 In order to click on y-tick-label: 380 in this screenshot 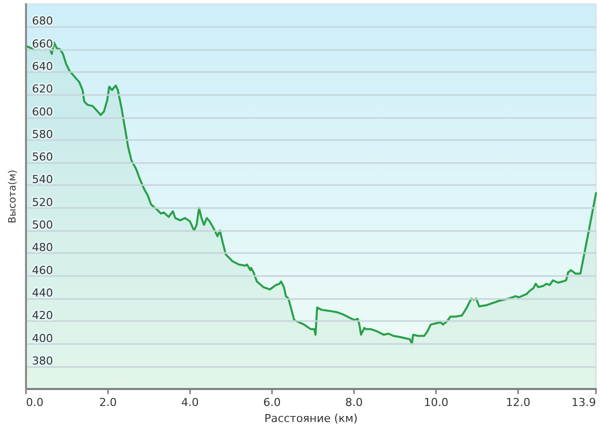, I will do `click(42, 361)`.